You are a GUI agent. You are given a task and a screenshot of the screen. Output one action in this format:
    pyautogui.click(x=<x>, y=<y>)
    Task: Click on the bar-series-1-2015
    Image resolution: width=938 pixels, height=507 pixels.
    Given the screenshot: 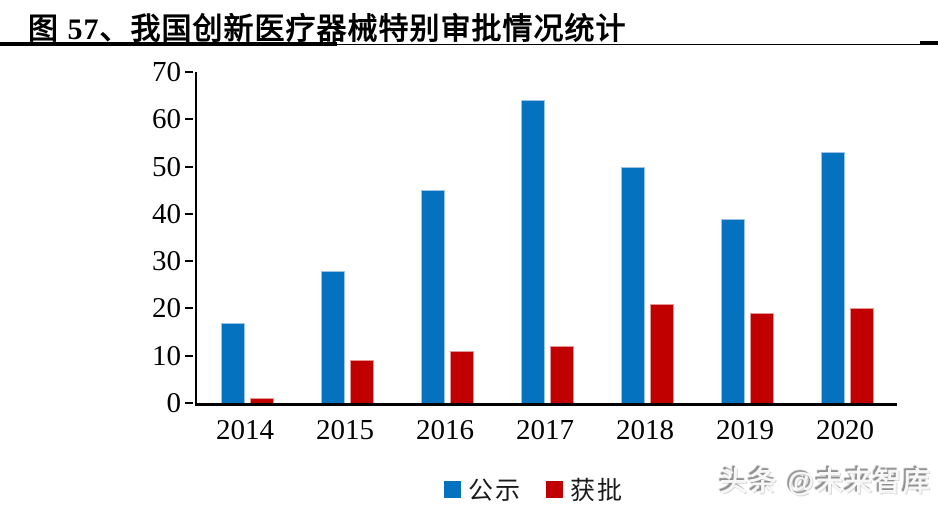 What is the action you would take?
    pyautogui.click(x=362, y=381)
    